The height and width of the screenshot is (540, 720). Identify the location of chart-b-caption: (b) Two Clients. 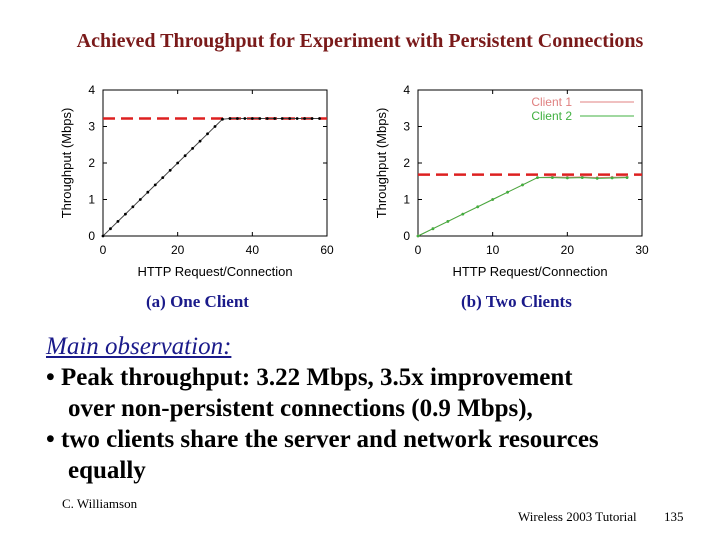
(516, 301).